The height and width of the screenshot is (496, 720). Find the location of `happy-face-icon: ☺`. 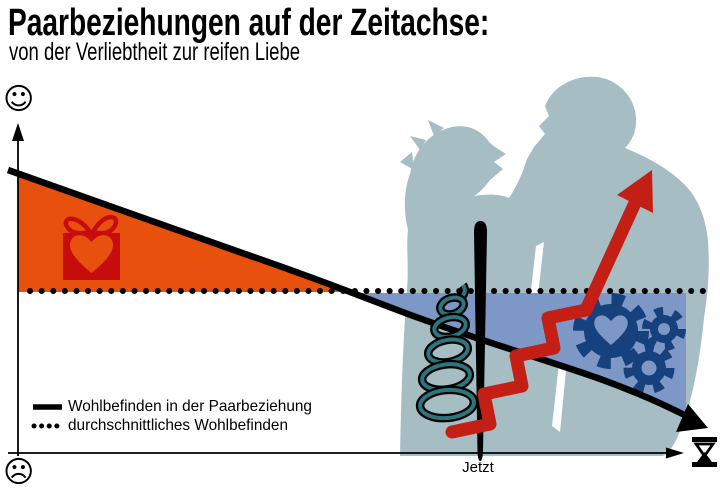

happy-face-icon: ☺ is located at coordinates (19, 99).